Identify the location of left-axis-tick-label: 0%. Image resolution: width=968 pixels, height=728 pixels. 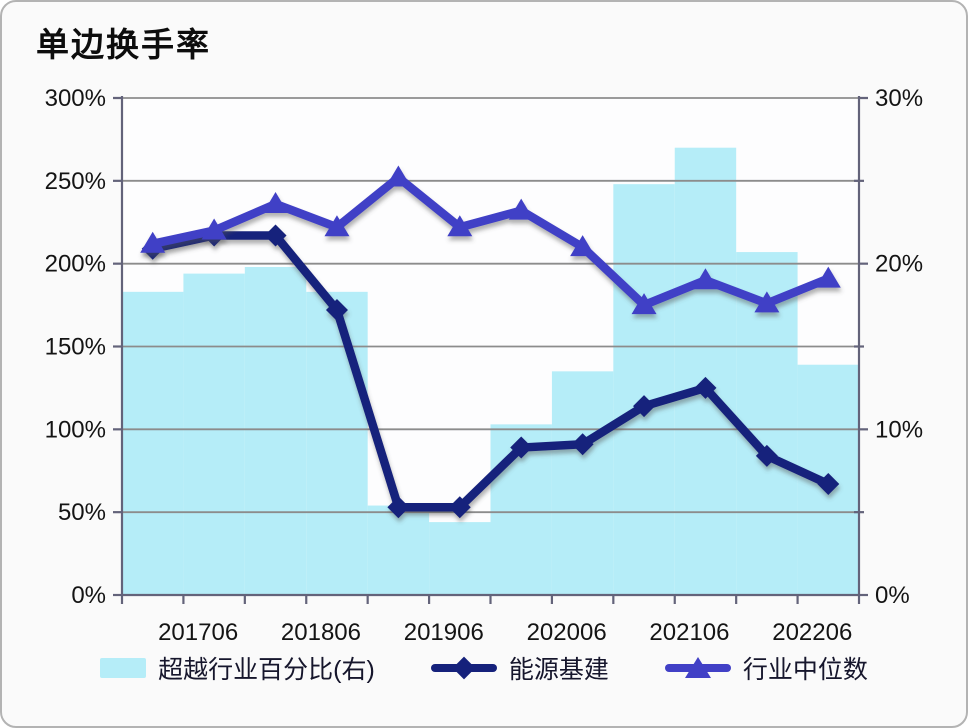
(88, 595).